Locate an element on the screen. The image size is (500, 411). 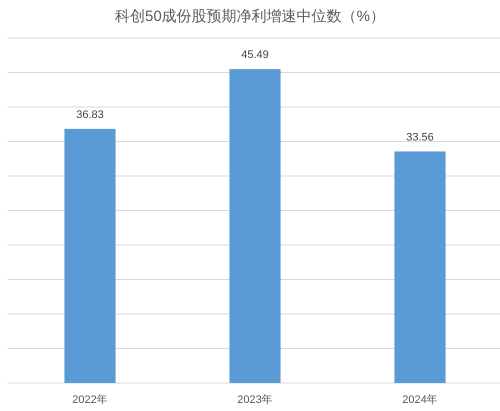
data-label: 45.49 is located at coordinates (255, 55).